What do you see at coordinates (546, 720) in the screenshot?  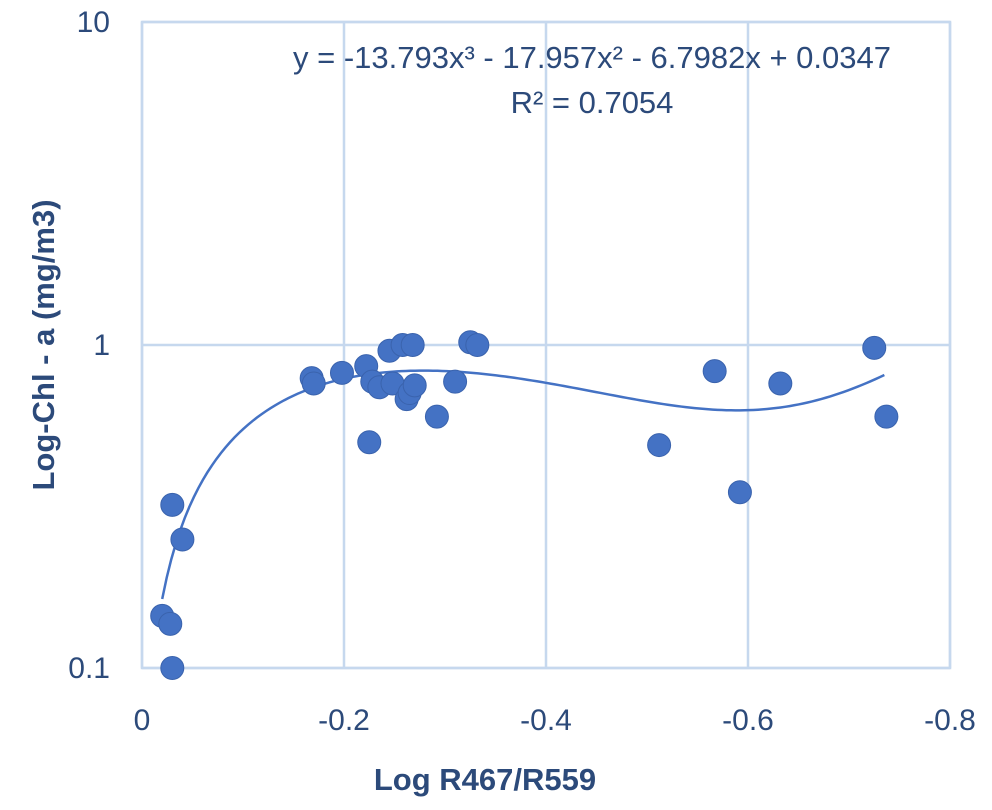 I see `x-tick-label-2: -0.4` at bounding box center [546, 720].